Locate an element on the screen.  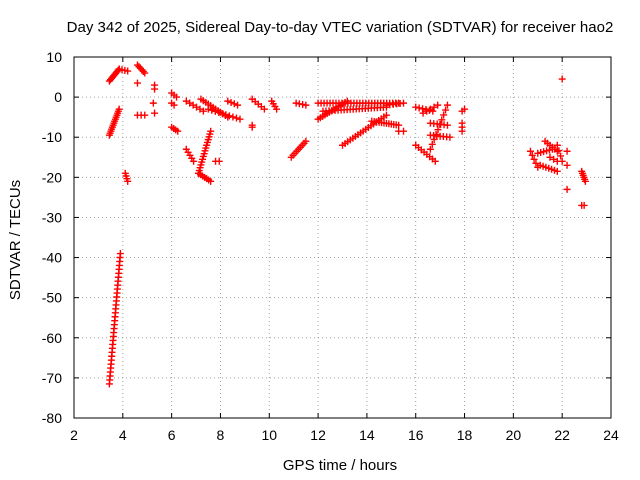
y-tick-label: -10 is located at coordinates (52, 137).